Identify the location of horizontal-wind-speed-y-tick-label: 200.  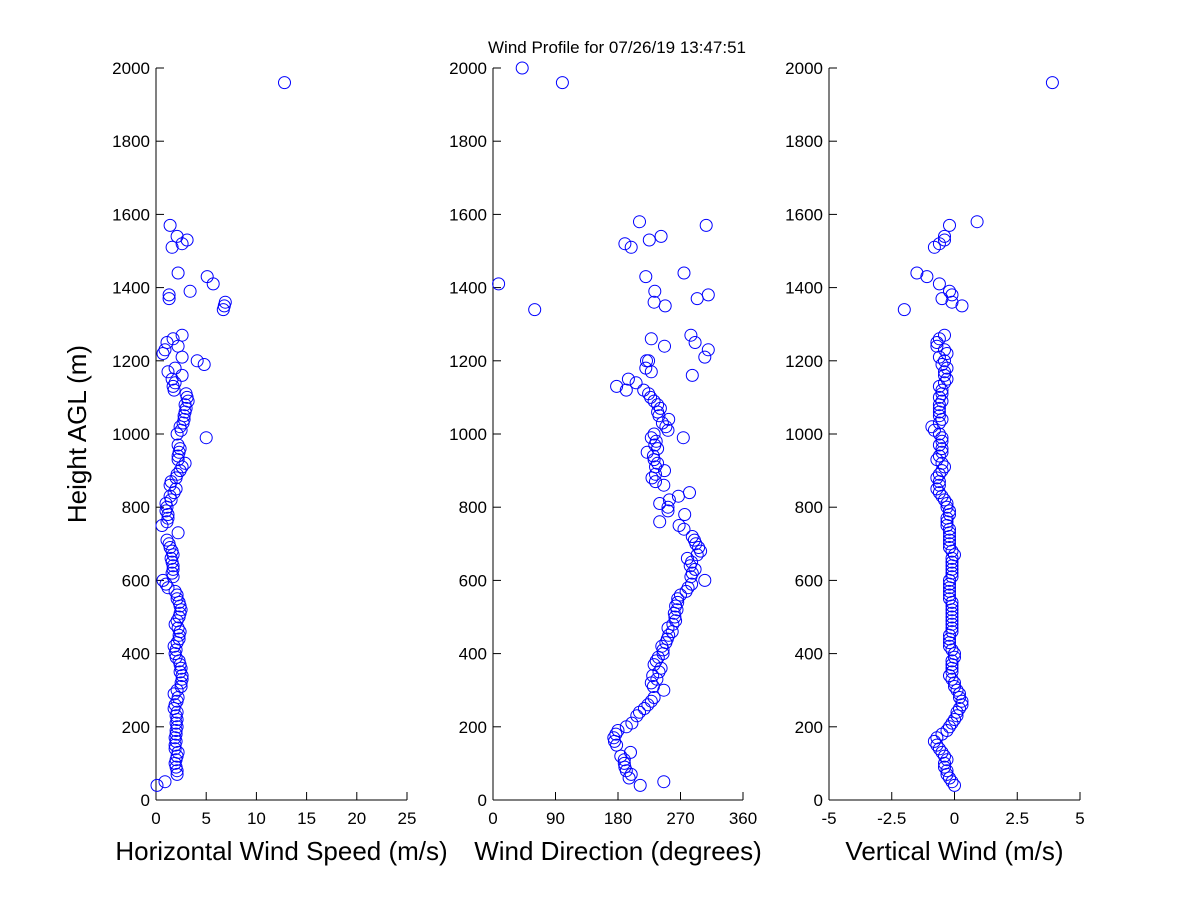
(136, 727).